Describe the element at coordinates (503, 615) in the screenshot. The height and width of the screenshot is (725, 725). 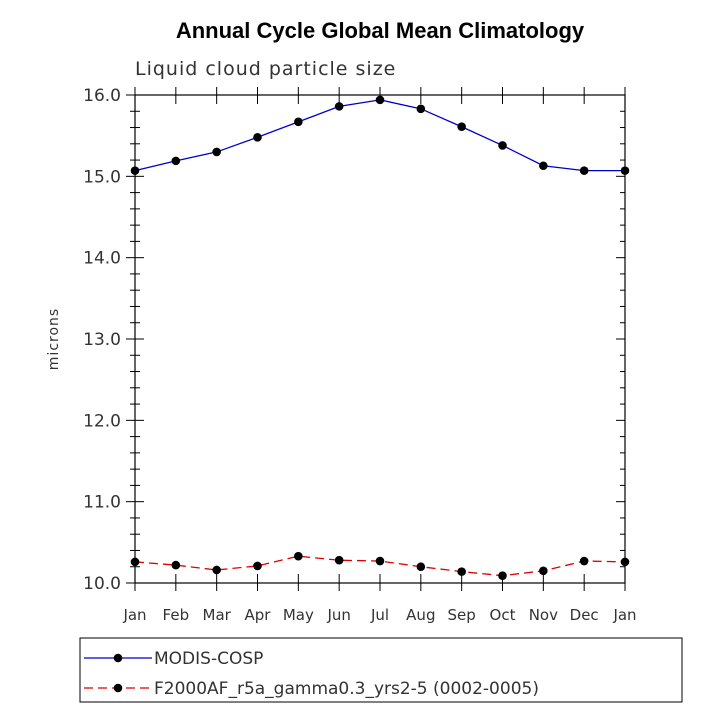
I see `x-tick-label: Oct` at that location.